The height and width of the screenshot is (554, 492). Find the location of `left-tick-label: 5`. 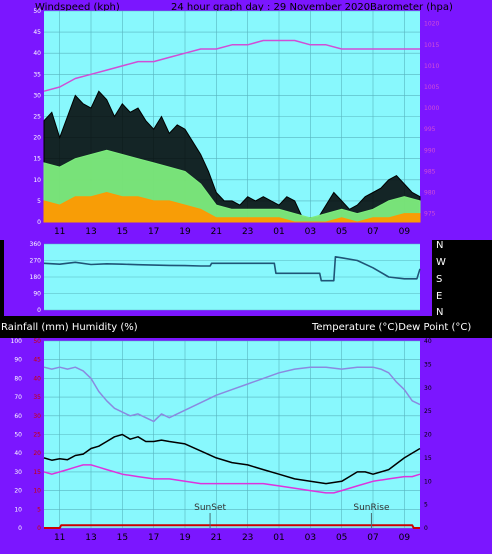

left-tick-label: 5 is located at coordinates (39, 201).